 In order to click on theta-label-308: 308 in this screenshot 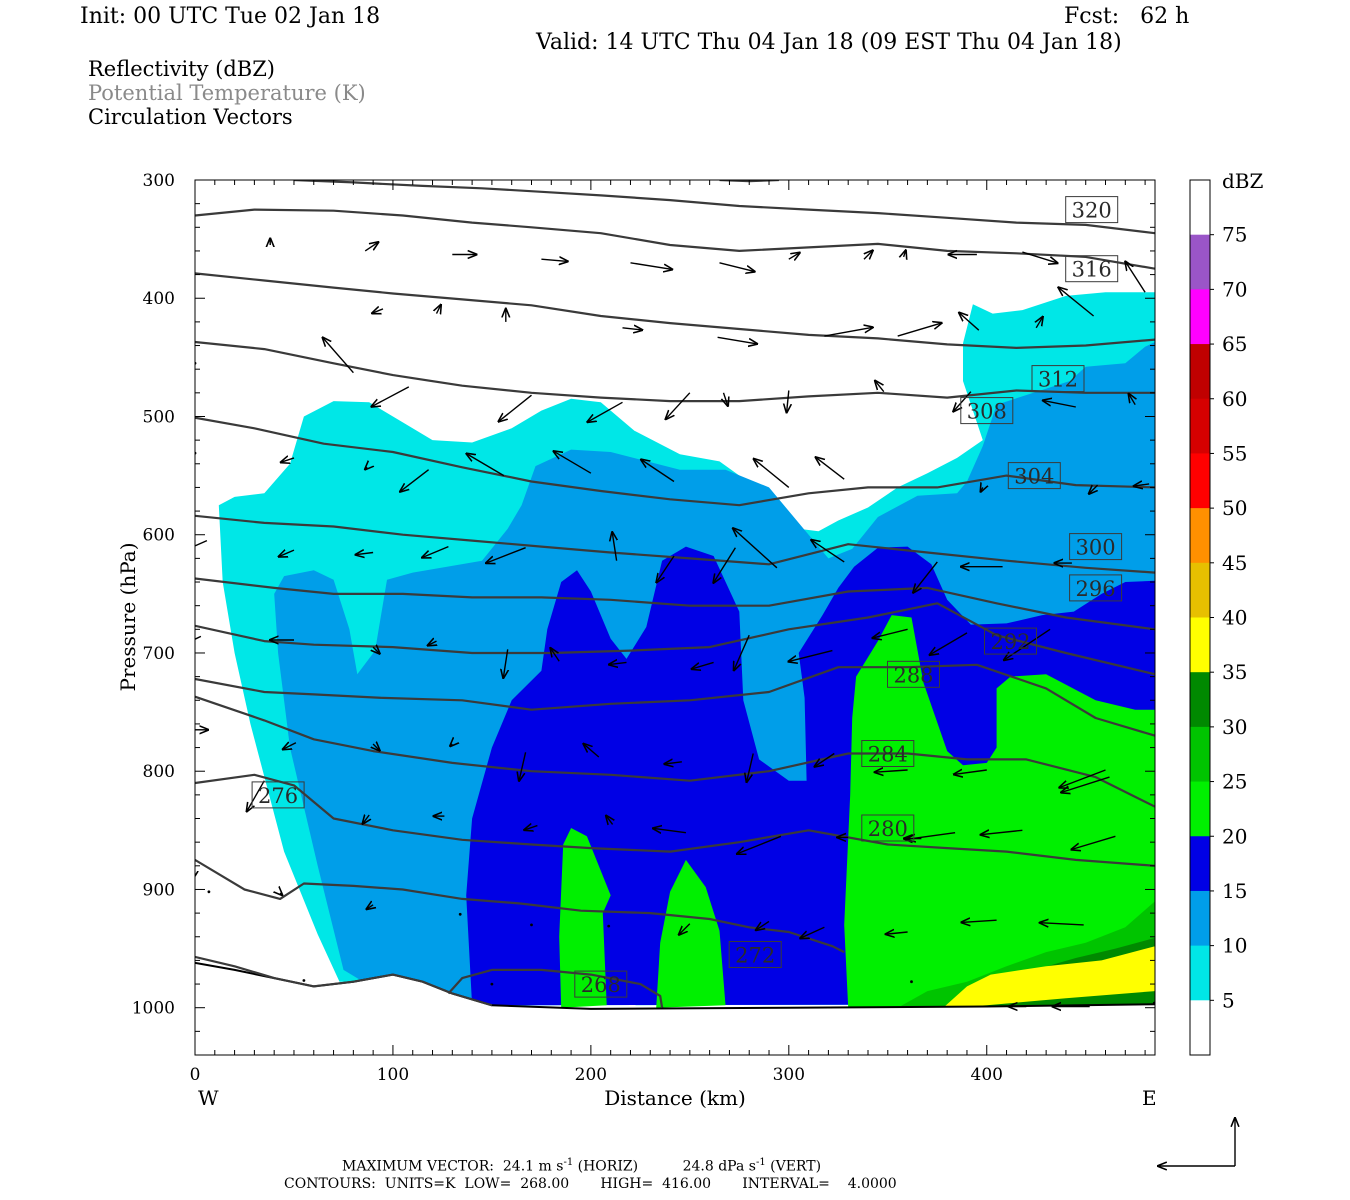, I will do `click(987, 411)`.